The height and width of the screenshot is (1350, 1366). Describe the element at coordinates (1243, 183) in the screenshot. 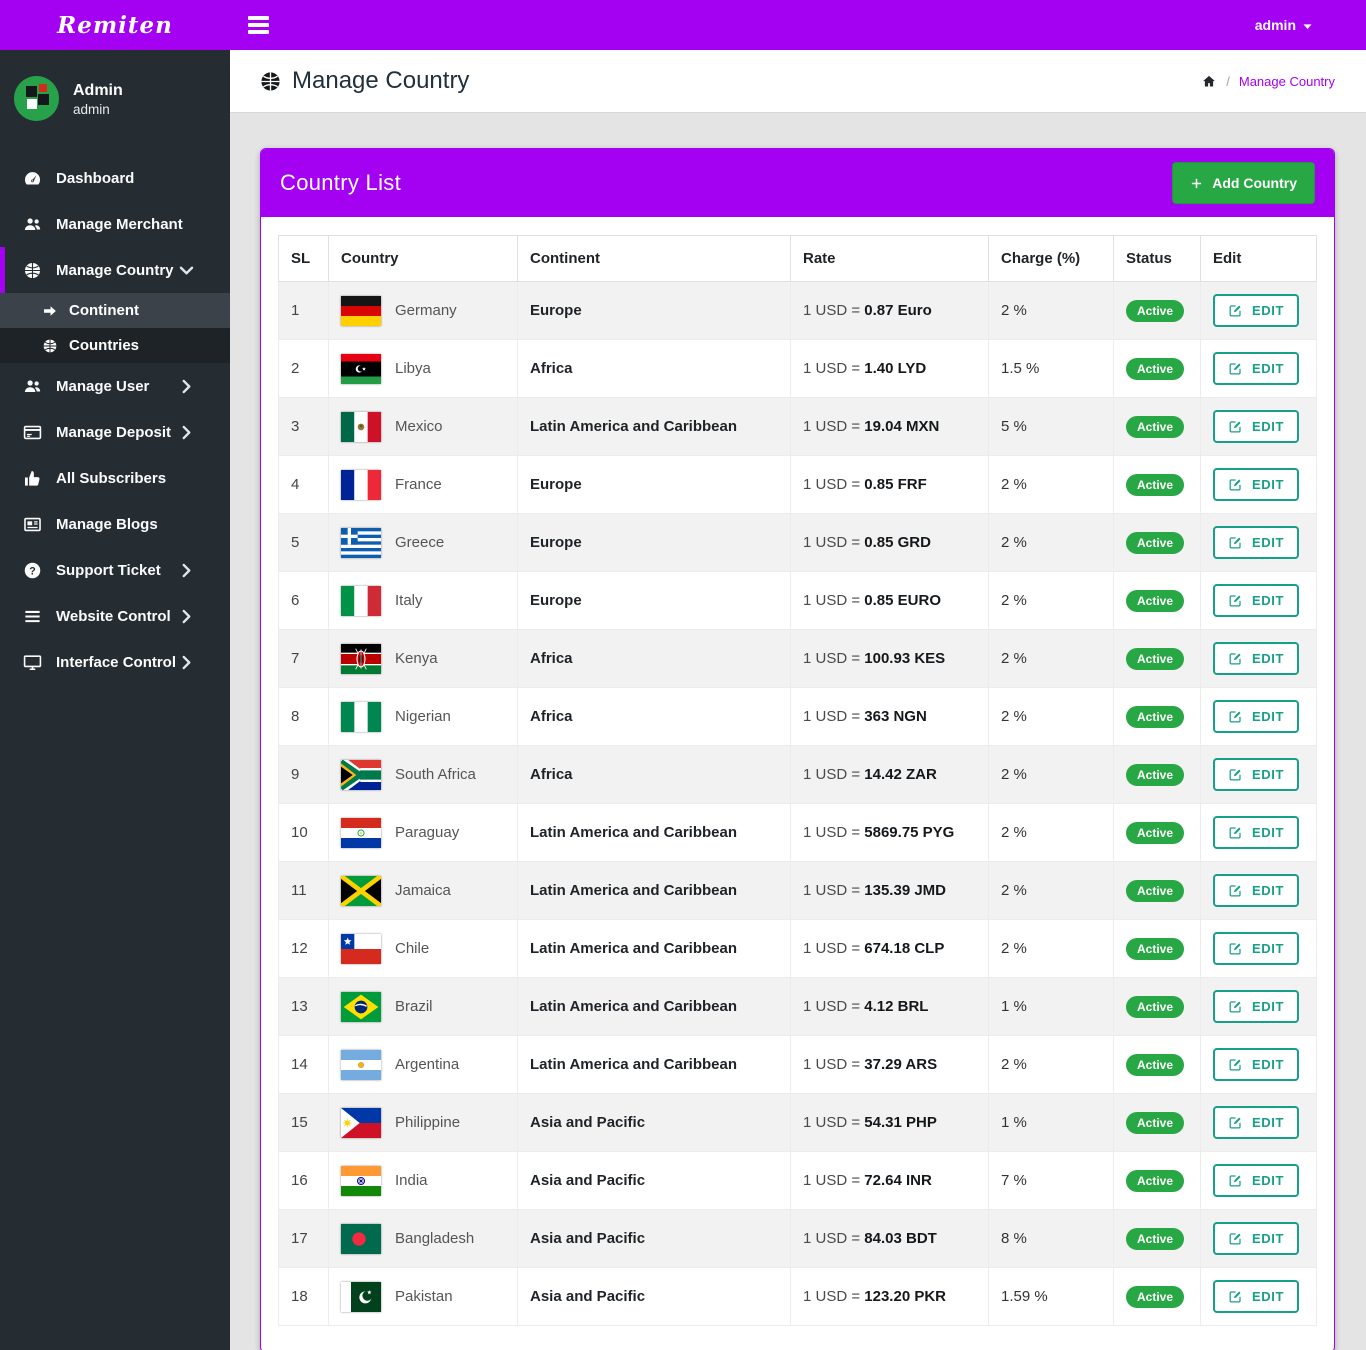

I see `add-country-button: Add Country` at that location.